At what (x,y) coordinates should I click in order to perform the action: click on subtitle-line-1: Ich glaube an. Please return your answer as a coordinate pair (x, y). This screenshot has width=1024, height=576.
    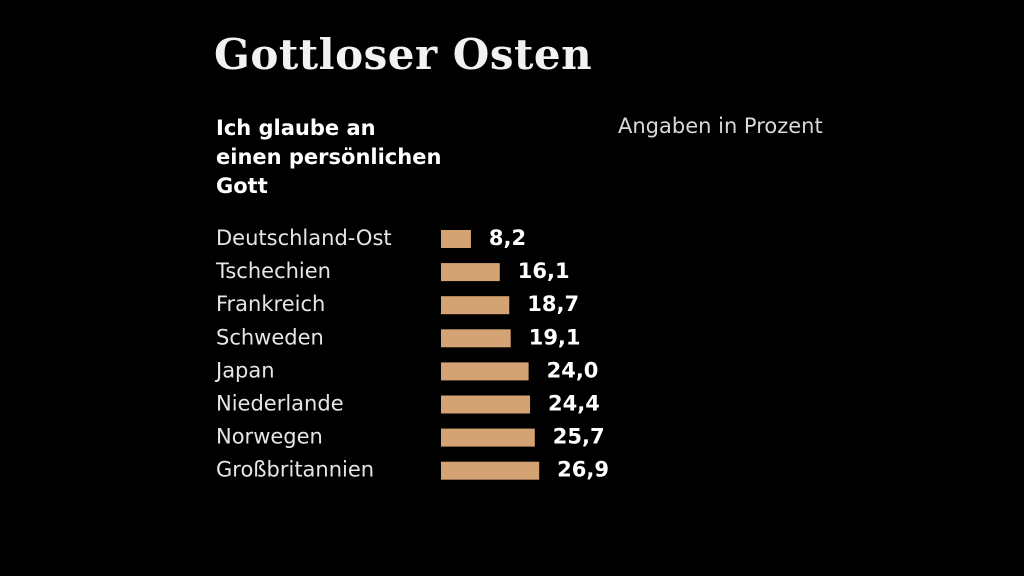
    Looking at the image, I should click on (296, 128).